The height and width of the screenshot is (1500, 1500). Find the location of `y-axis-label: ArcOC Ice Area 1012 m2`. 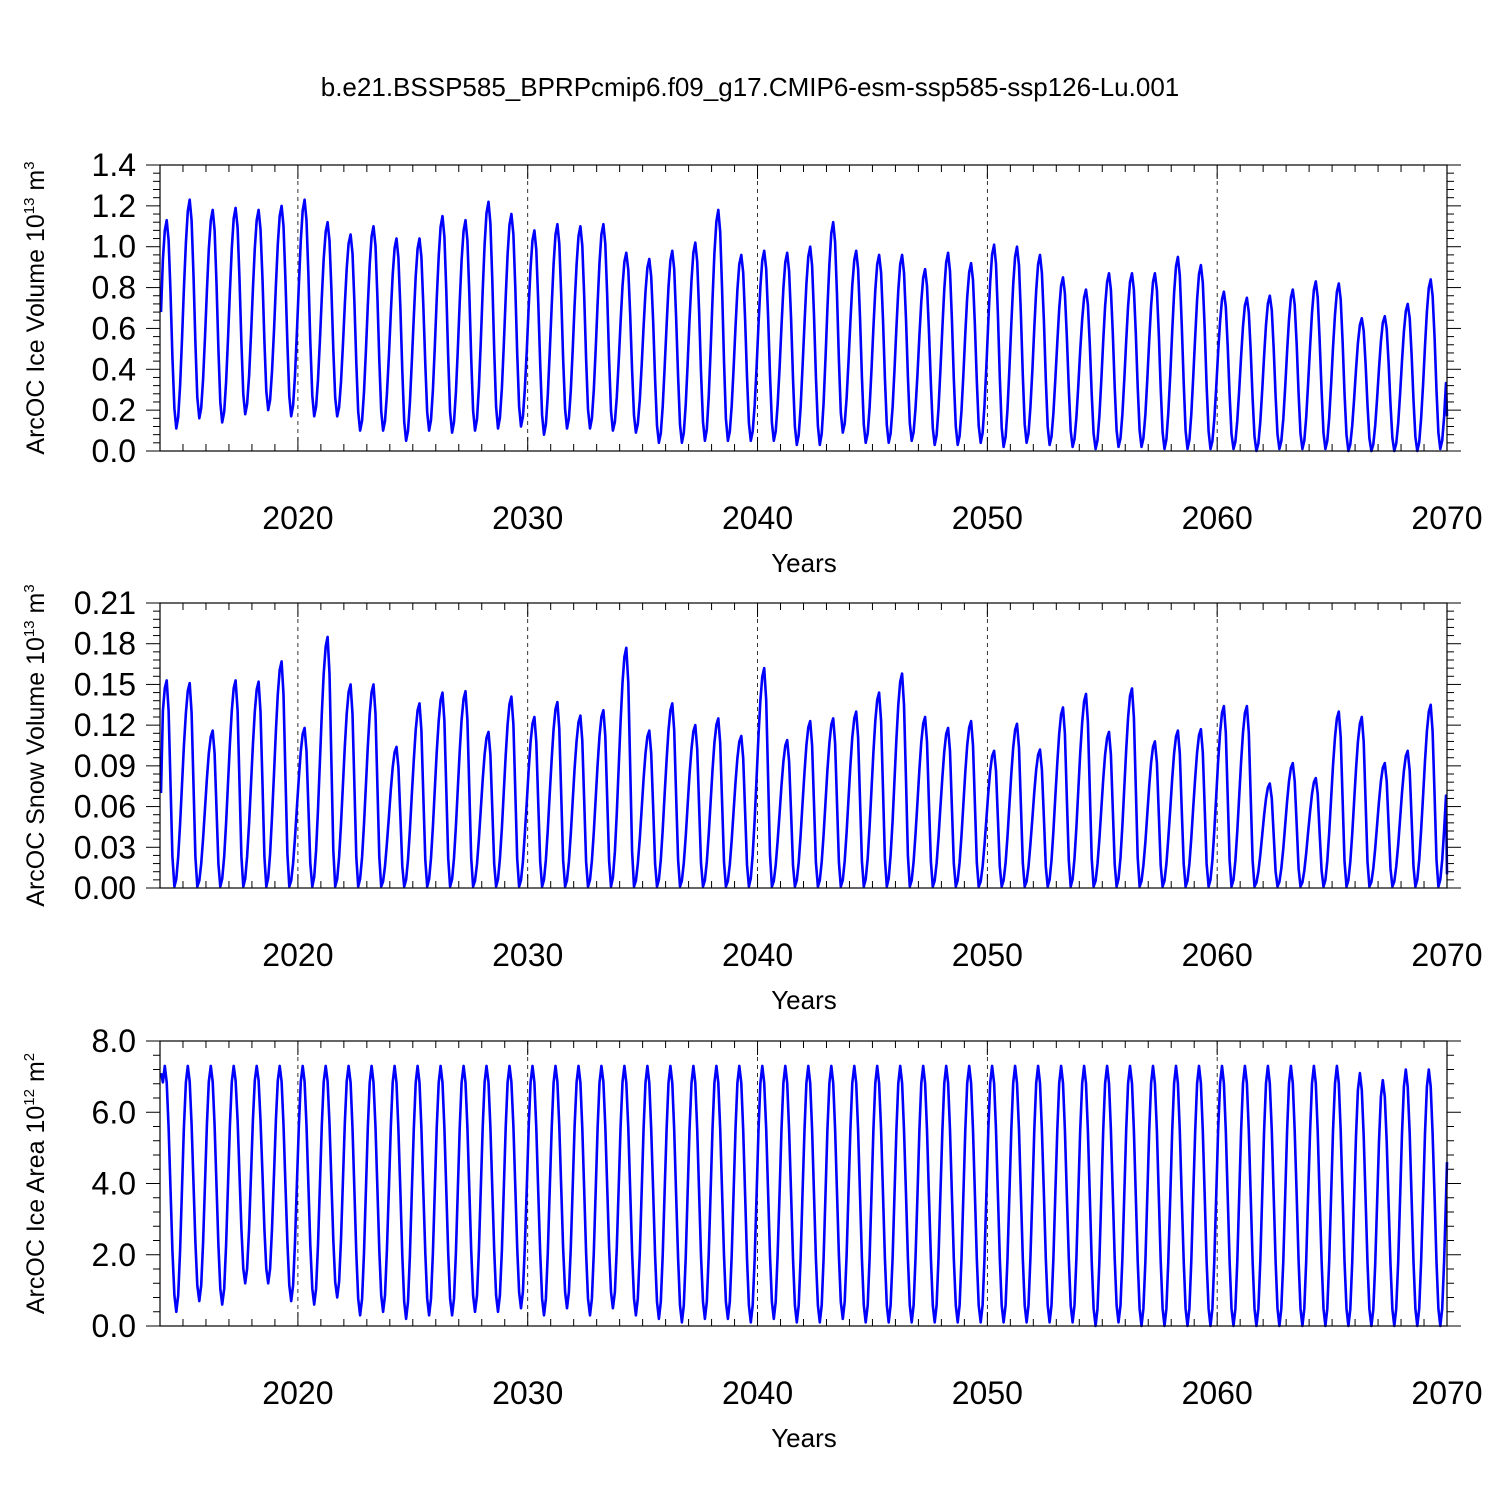

y-axis-label: ArcOC Ice Area 1012 m2 is located at coordinates (35, 1183).